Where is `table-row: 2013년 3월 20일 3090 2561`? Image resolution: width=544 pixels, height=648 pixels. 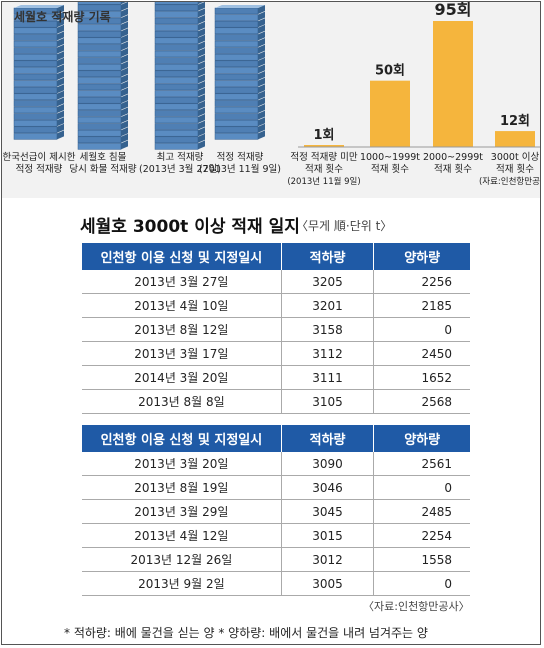
table-row: 2013년 3월 20일 3090 2561 is located at coordinates (276, 464).